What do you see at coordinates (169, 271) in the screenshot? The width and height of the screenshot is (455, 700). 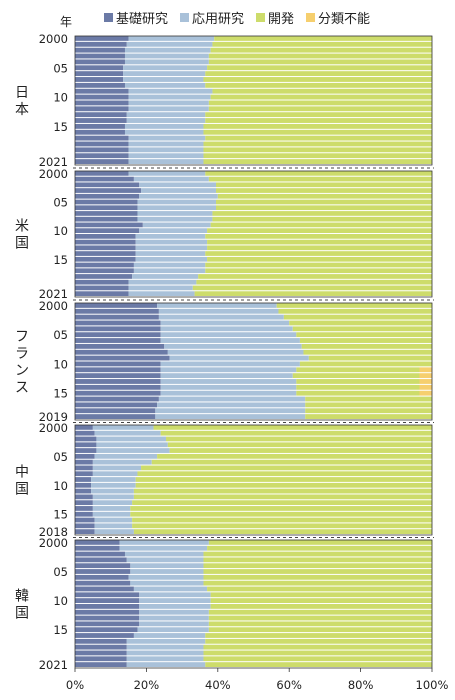 I see `bar-applied-panel-1-2017` at bounding box center [169, 271].